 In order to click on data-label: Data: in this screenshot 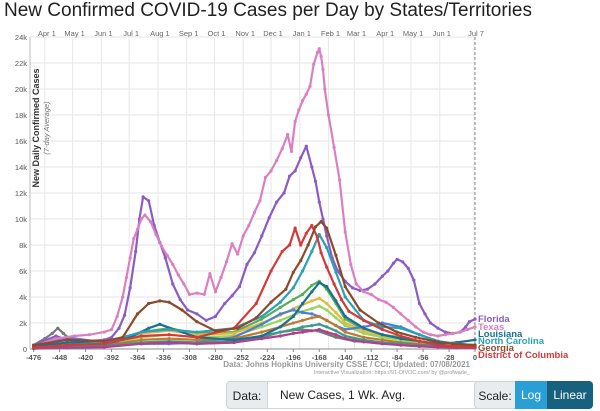, I will do `click(247, 395)`.